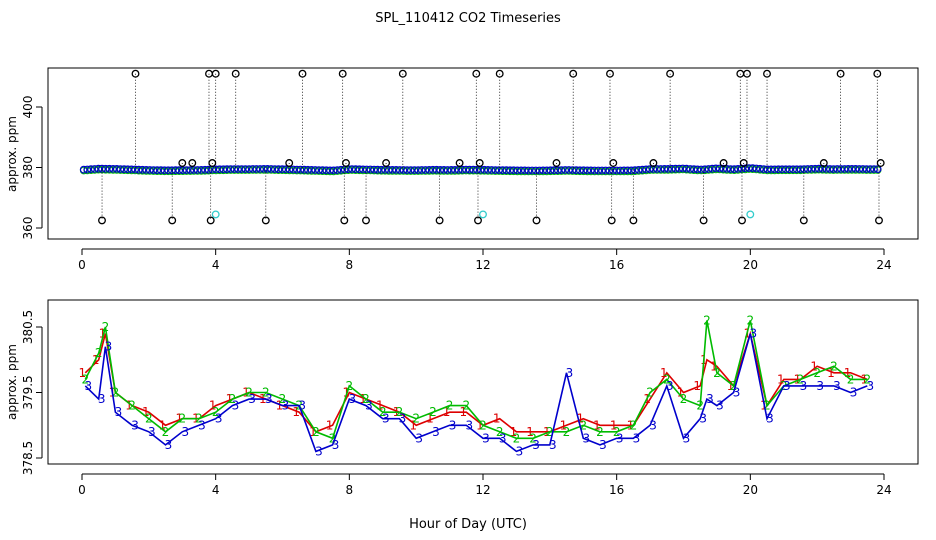  Describe the element at coordinates (12, 382) in the screenshot. I see `bottom-panel-y-label: approx. ppm` at that location.